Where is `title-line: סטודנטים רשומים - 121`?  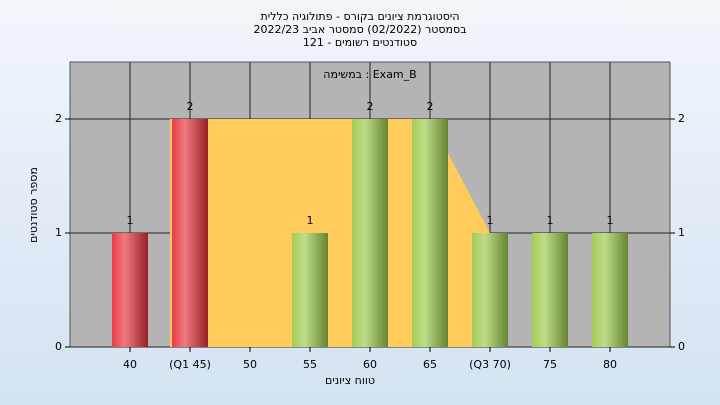 title-line: סטודנטים רשומים - 121 is located at coordinates (360, 42).